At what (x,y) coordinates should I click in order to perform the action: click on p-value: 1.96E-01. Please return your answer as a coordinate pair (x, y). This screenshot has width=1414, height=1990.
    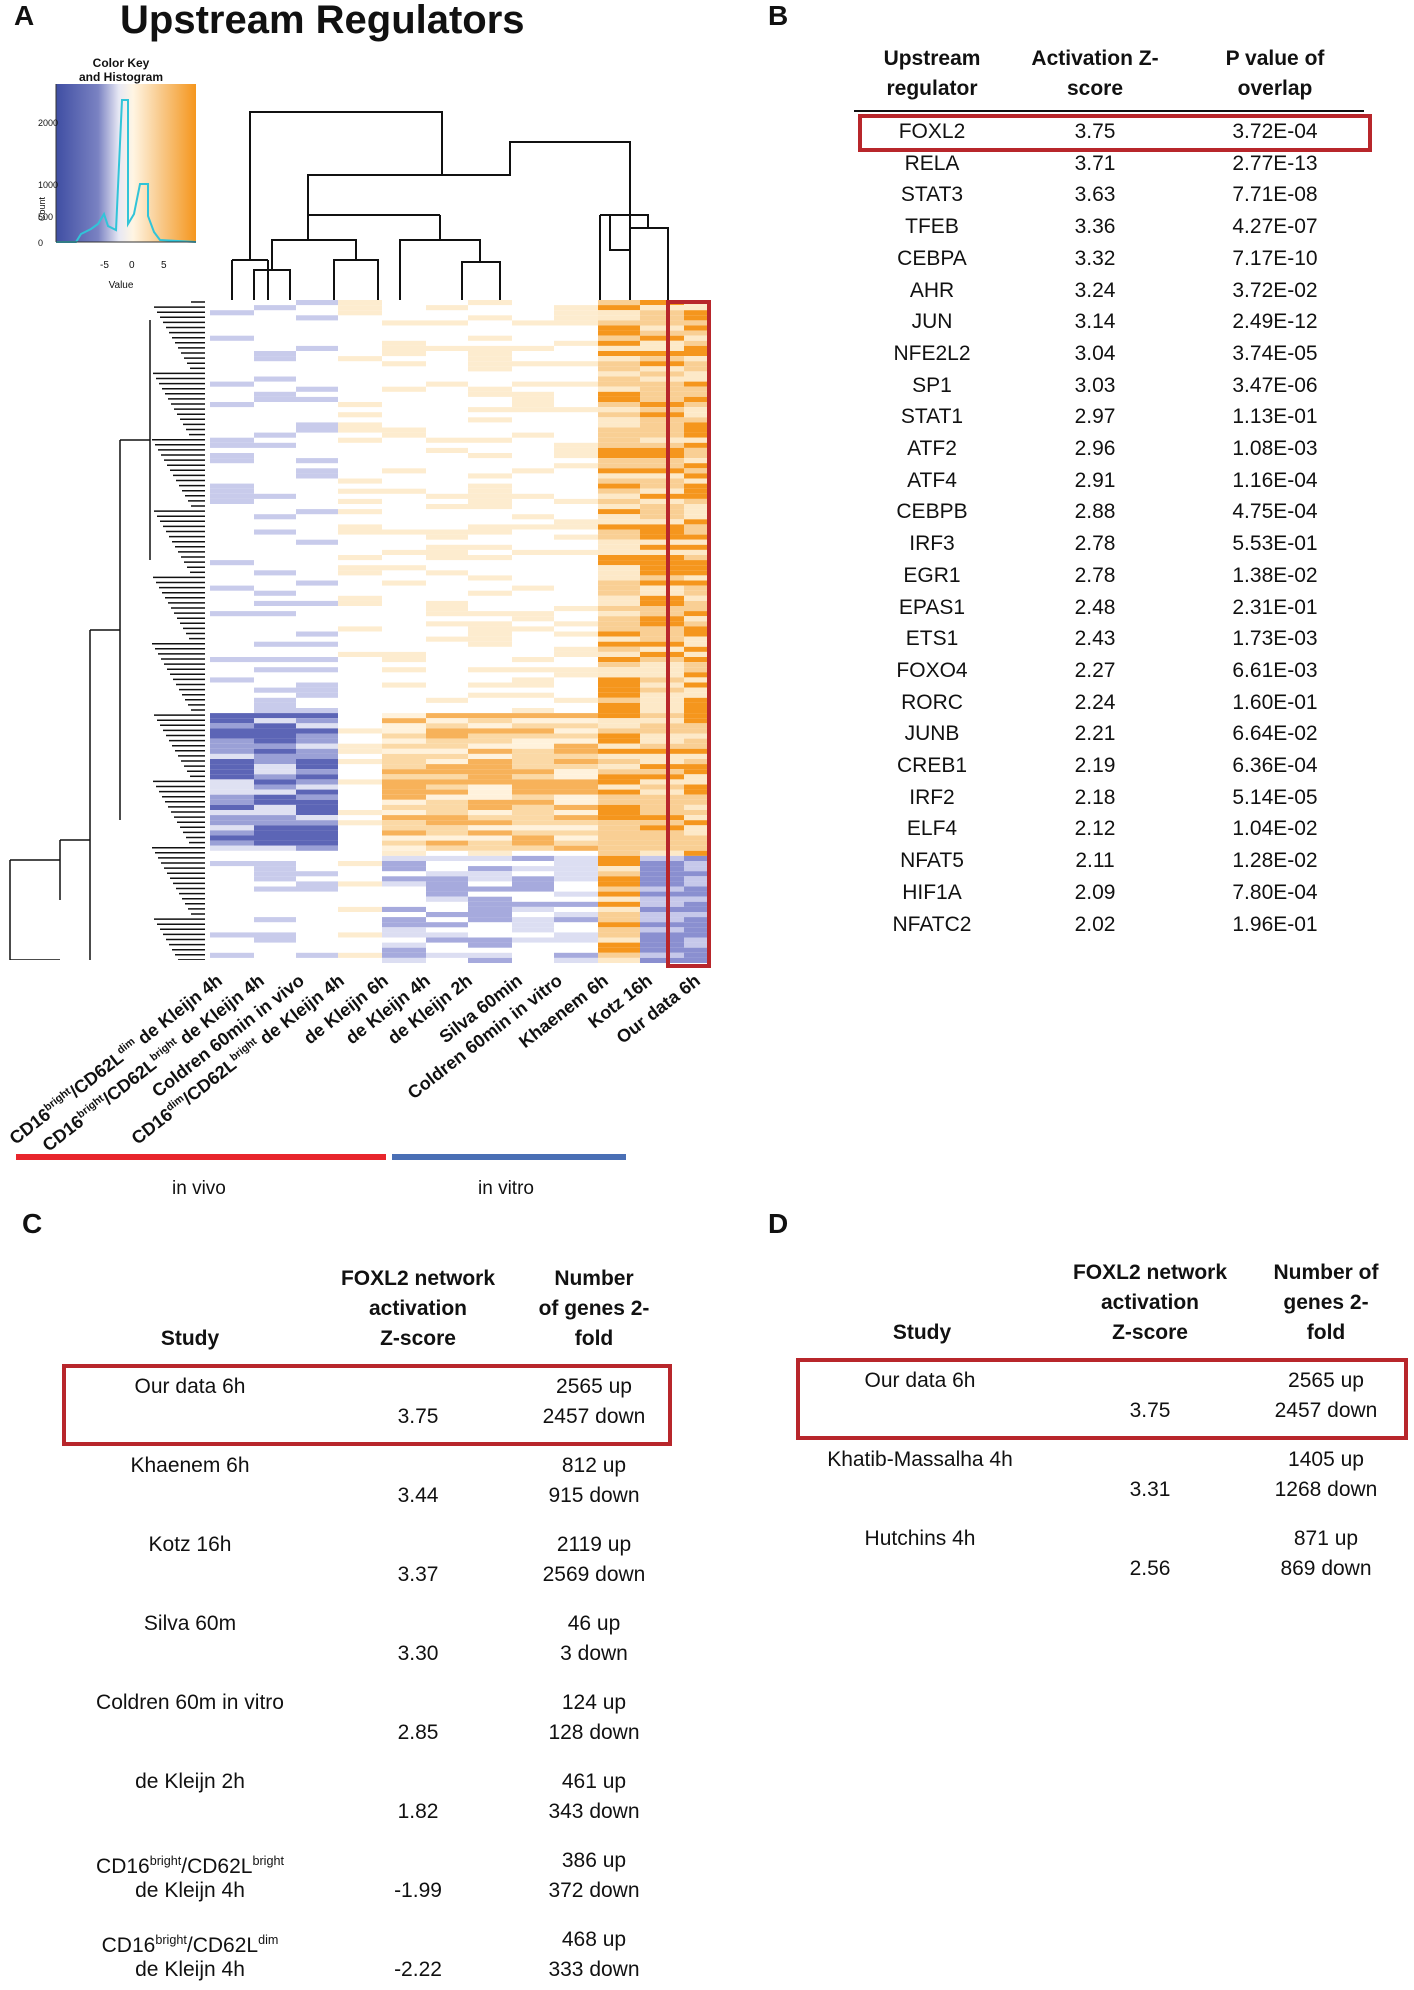
    Looking at the image, I should click on (1275, 924).